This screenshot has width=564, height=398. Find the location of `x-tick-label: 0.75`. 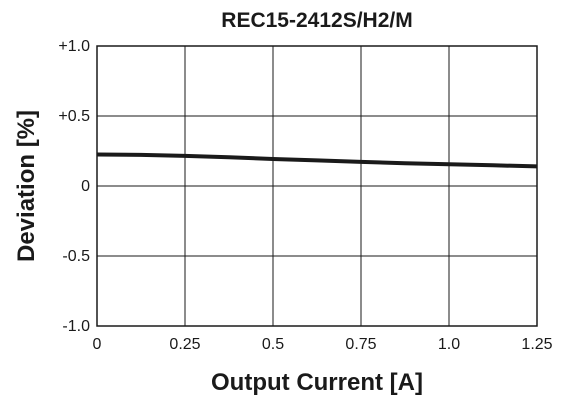

x-tick-label: 0.75 is located at coordinates (360, 344).